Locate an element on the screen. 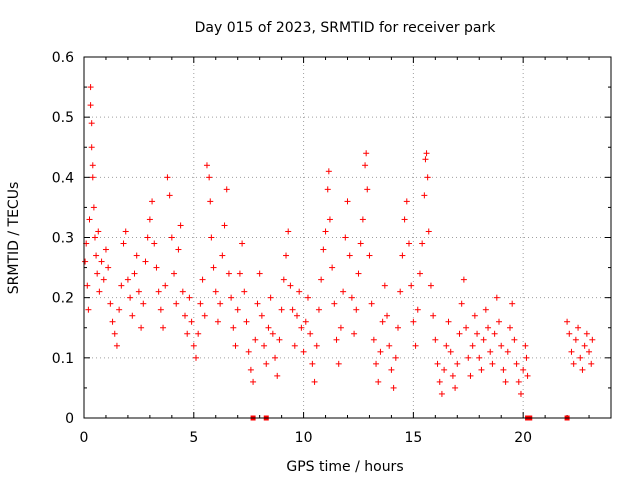 The height and width of the screenshot is (480, 640). y-tick-label: 0.5 is located at coordinates (63, 118).